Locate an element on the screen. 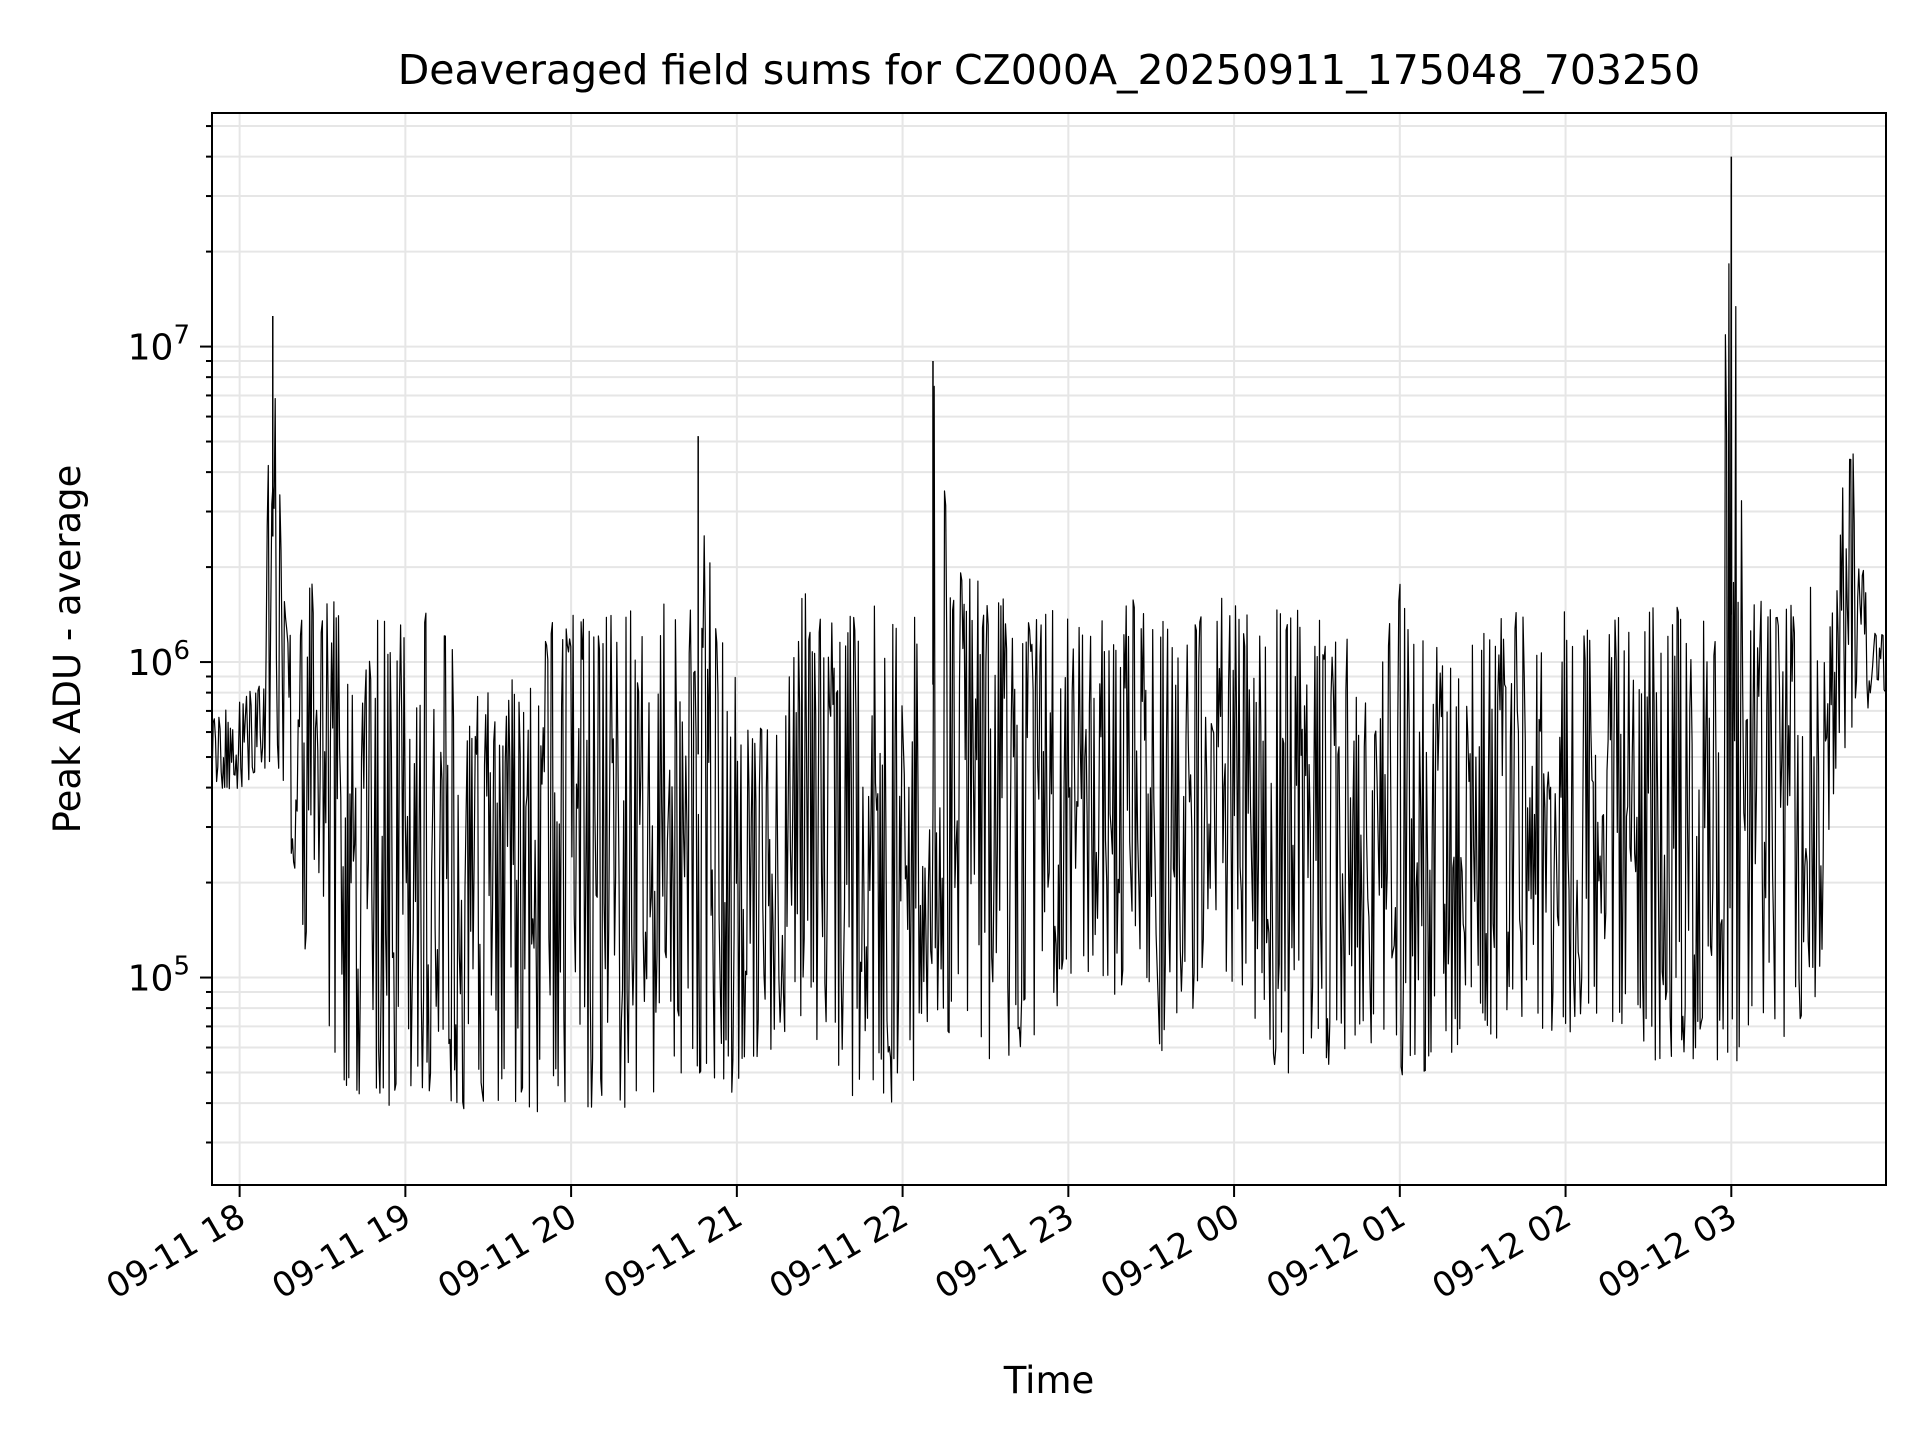 This screenshot has height=1440, width=1920. y-axis: 10⁵ 10⁶ 10⁷ is located at coordinates (170, 634).